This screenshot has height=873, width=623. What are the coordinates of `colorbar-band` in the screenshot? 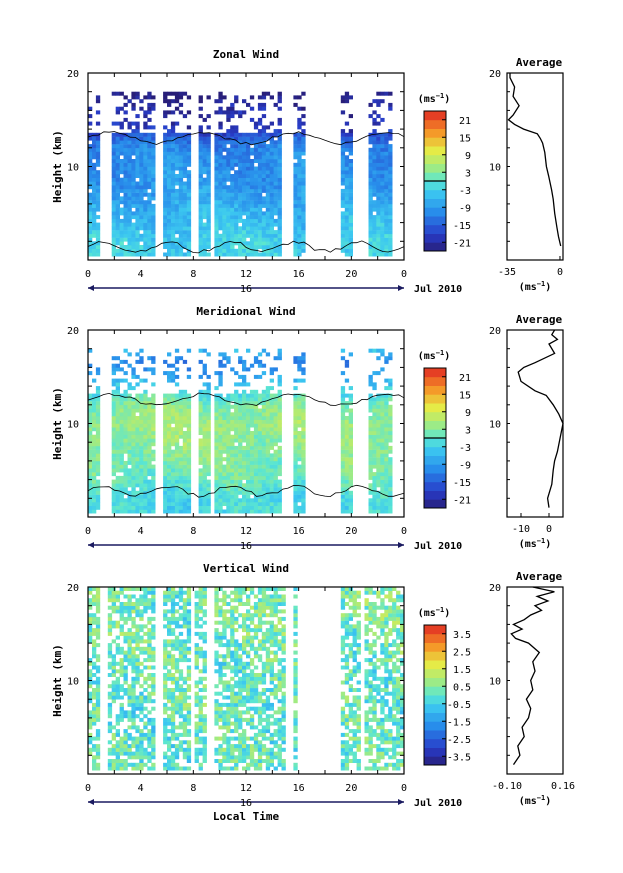 It's located at (435, 168).